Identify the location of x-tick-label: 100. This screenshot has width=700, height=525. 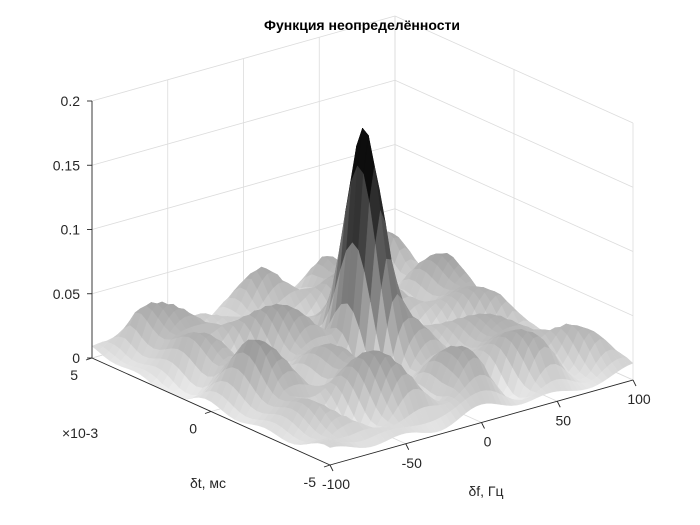
(639, 399).